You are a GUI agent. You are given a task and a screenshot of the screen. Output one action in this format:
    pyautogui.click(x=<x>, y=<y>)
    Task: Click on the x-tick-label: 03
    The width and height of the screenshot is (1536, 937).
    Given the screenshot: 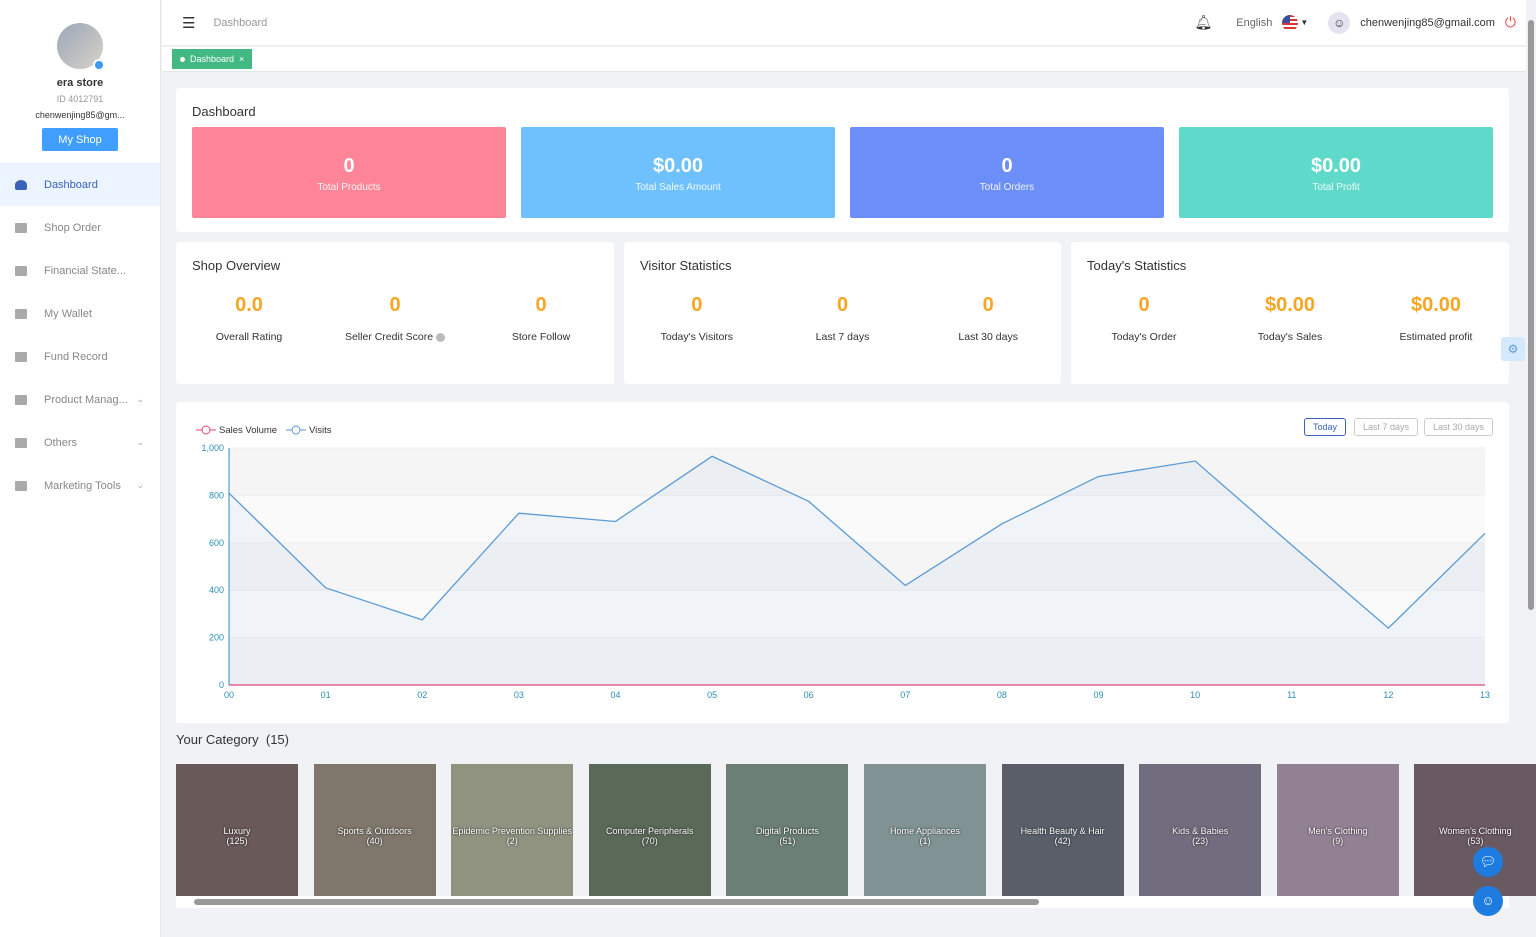 What is the action you would take?
    pyautogui.click(x=519, y=695)
    